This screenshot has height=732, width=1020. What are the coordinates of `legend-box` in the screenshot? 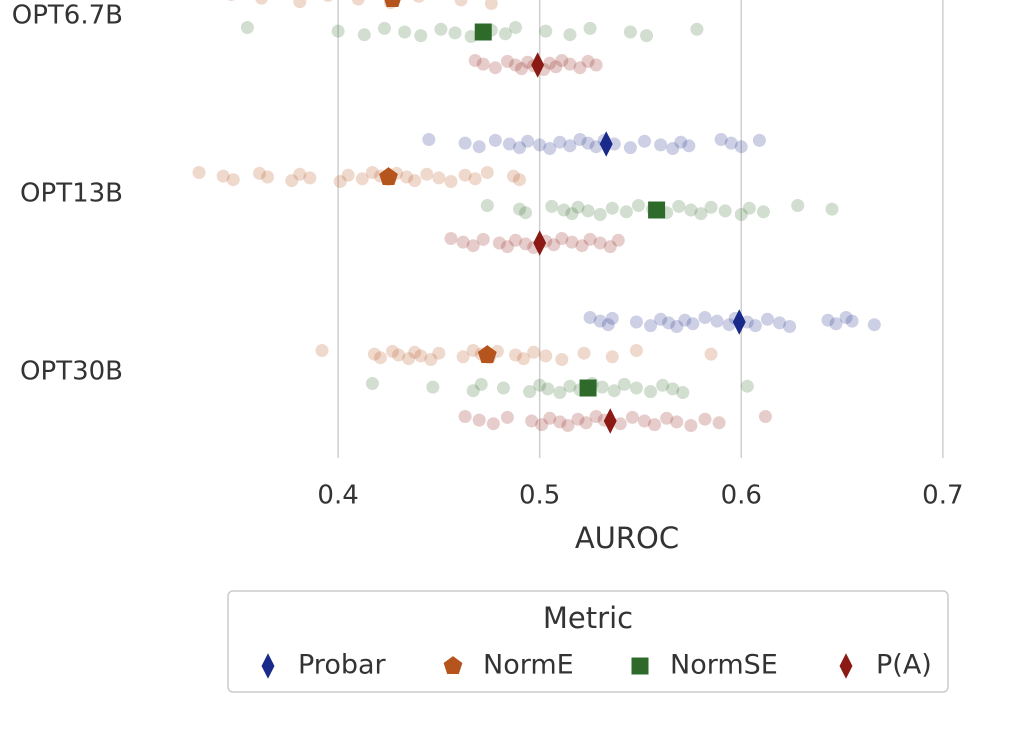 It's located at (588, 641).